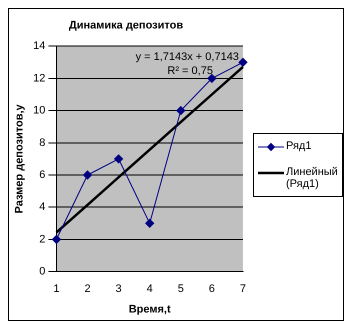 The width and height of the screenshot is (350, 327). What do you see at coordinates (39, 78) in the screenshot?
I see `y-tick-label: 12` at bounding box center [39, 78].